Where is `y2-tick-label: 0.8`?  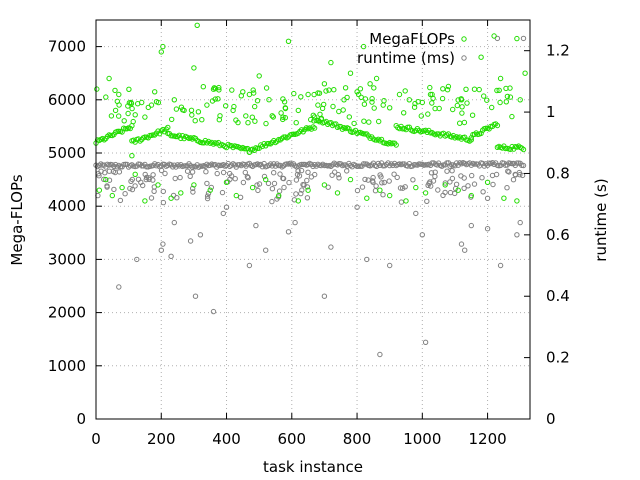
y2-tick-label: 0.8 is located at coordinates (558, 173).